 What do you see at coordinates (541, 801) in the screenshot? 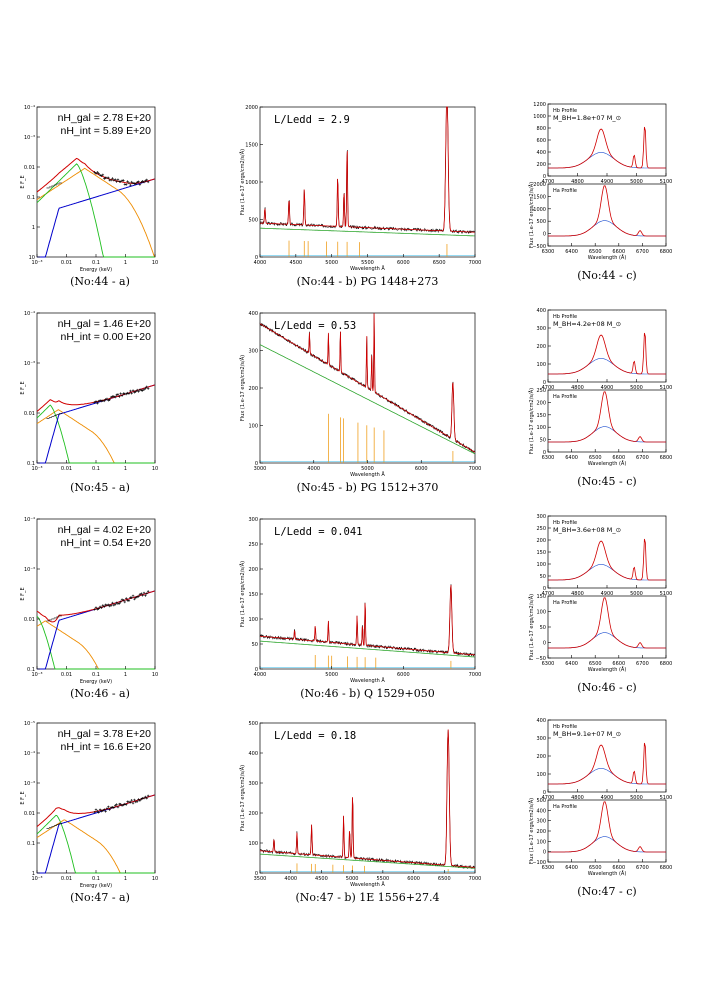
I see `y-tick-label: 500` at bounding box center [541, 801].